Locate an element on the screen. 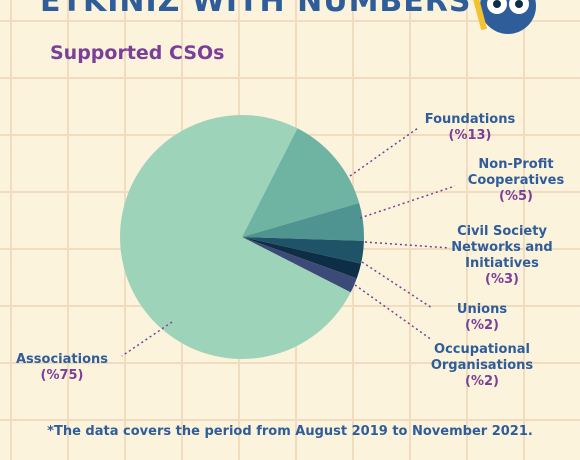 The width and height of the screenshot is (580, 460). slice-label: Occupational Organisations (%2) is located at coordinates (482, 366).